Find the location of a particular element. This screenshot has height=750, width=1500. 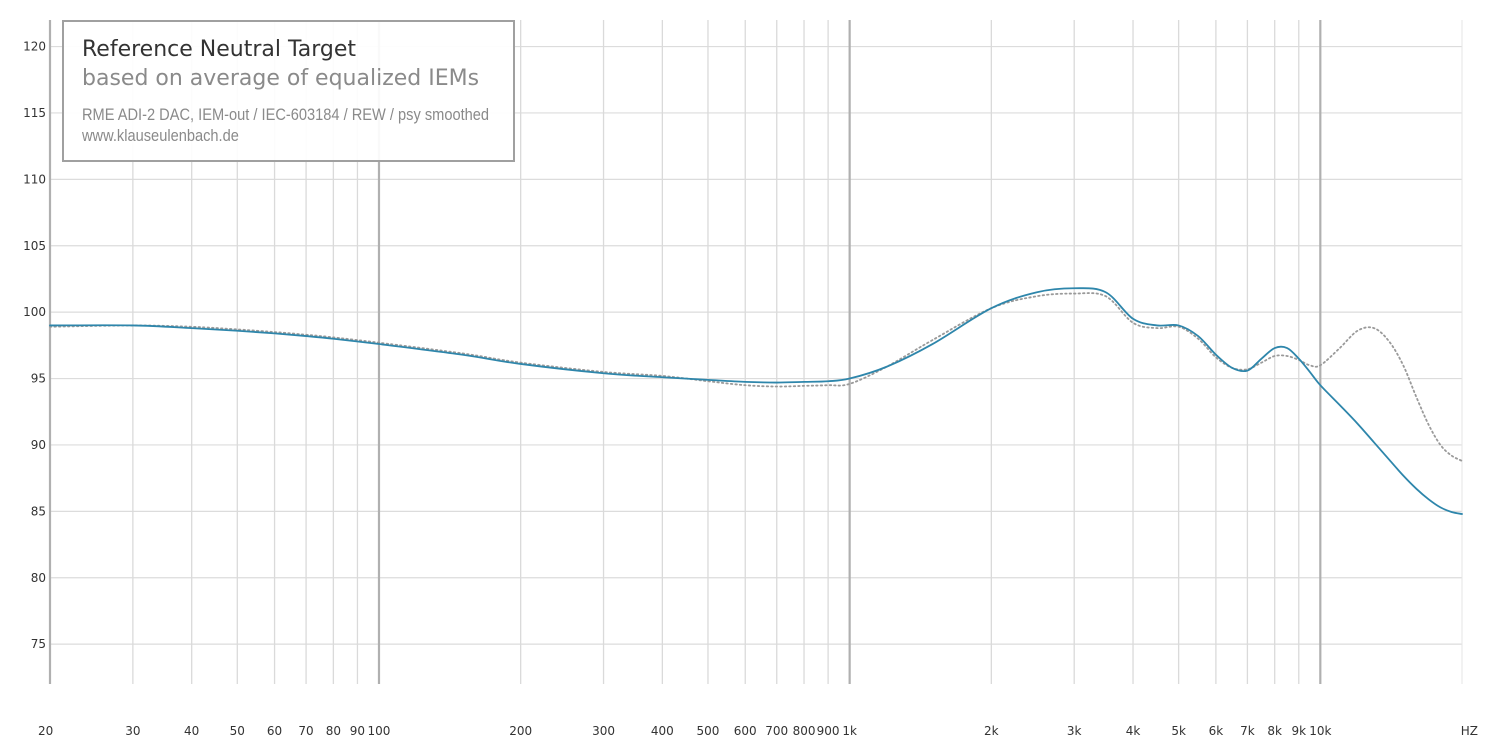

x-tick-label: 600 is located at coordinates (745, 731).